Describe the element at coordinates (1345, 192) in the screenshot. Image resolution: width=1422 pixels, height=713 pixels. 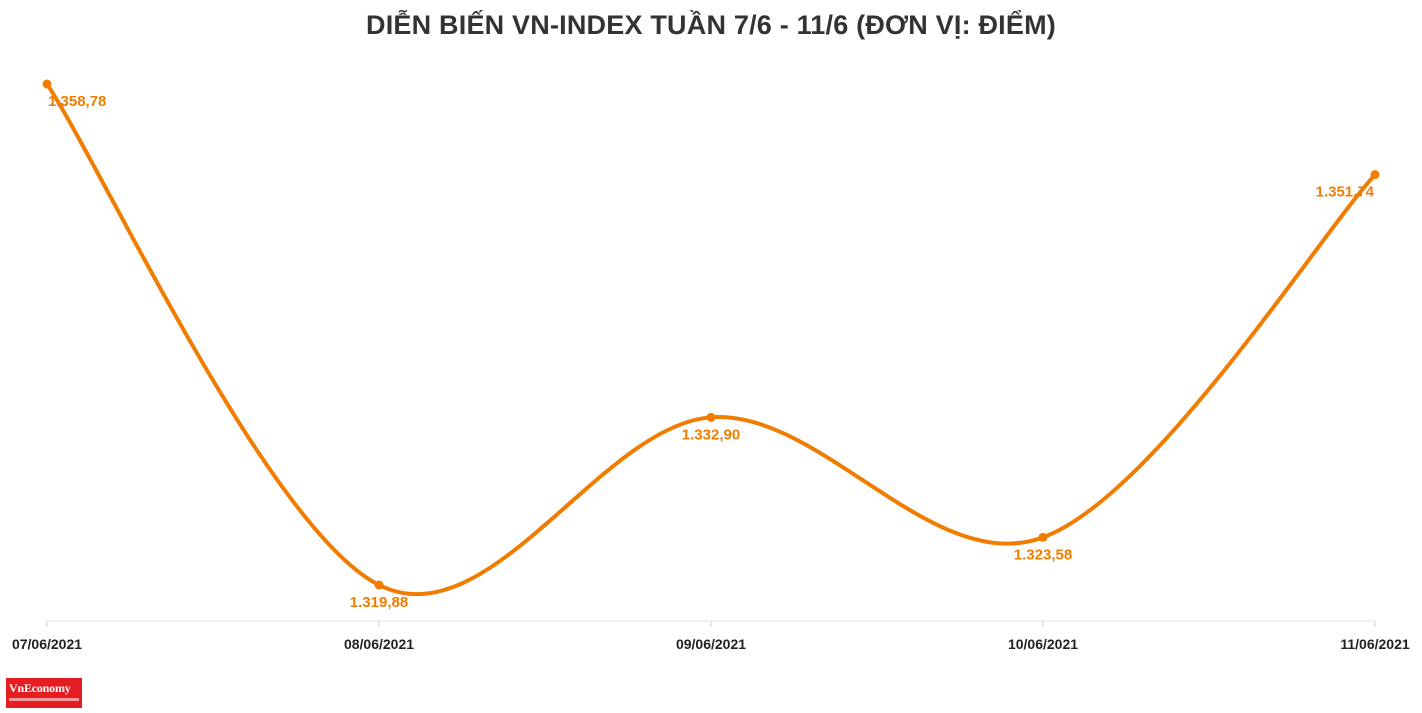
I see `data-label: 1.351,74` at that location.